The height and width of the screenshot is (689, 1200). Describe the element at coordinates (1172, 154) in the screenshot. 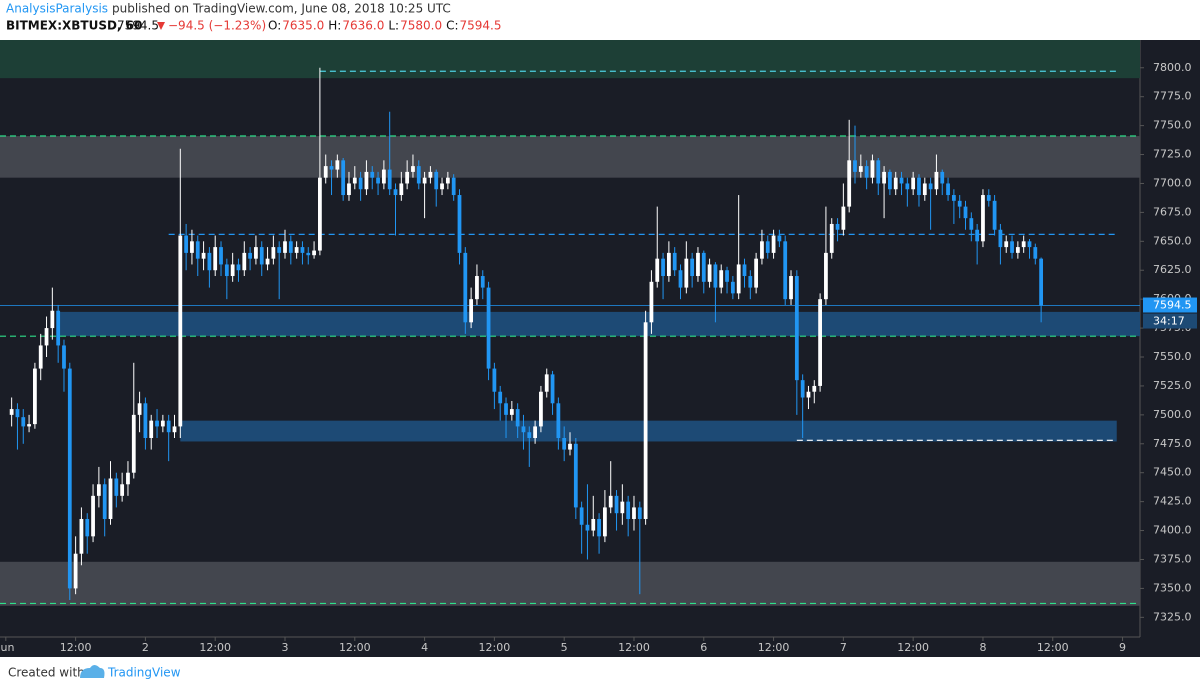

I see `y-tick-label: 7725.0` at that location.